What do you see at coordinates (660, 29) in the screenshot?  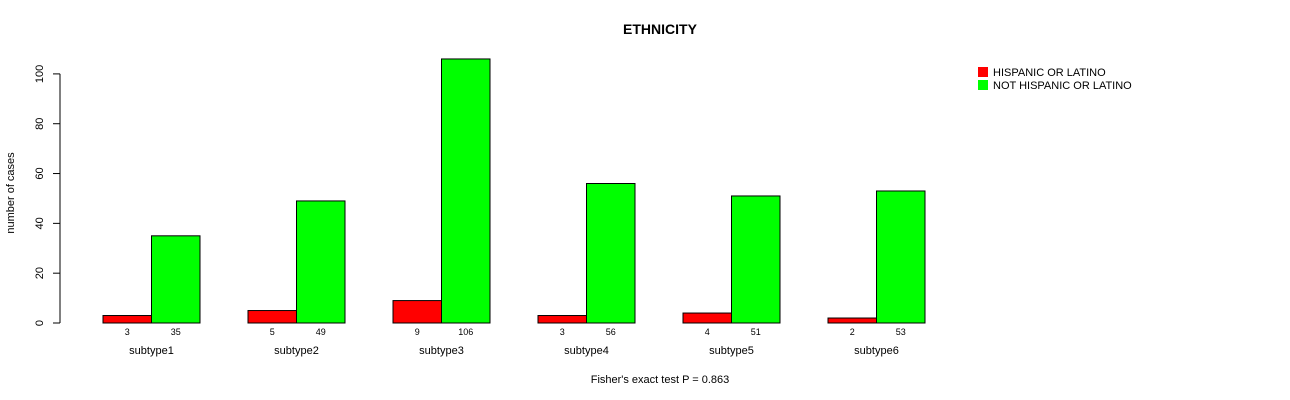 I see `chart-title: ETHNICITY` at bounding box center [660, 29].